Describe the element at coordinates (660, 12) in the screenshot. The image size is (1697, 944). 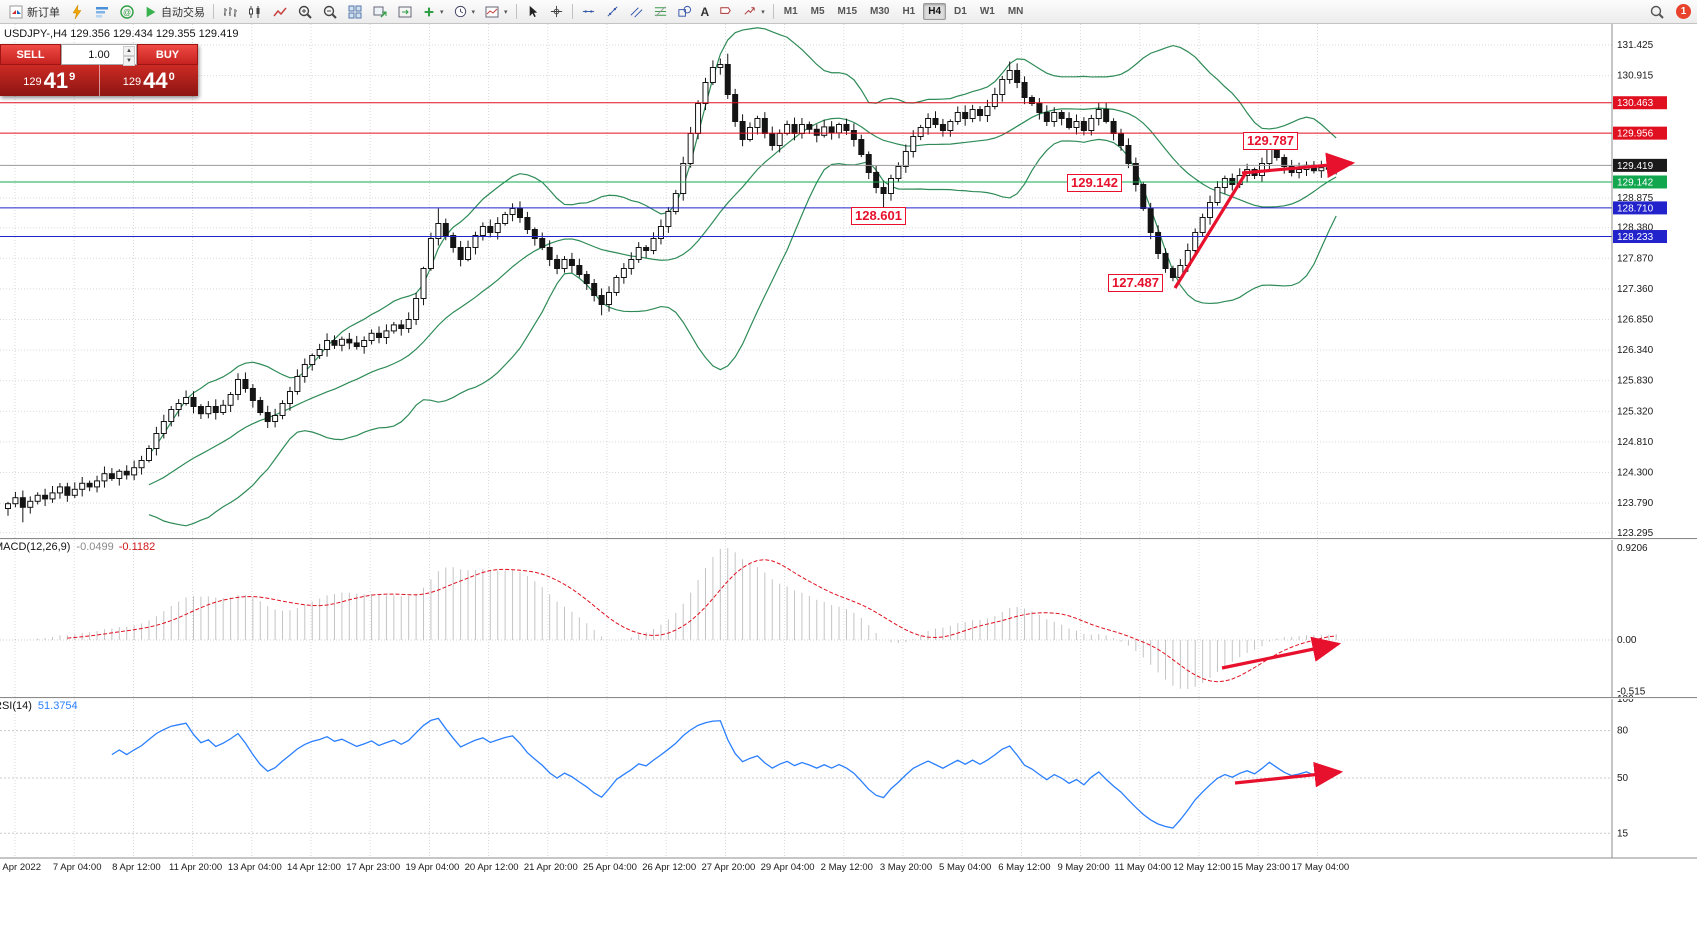
I see `fibonacci-button` at that location.